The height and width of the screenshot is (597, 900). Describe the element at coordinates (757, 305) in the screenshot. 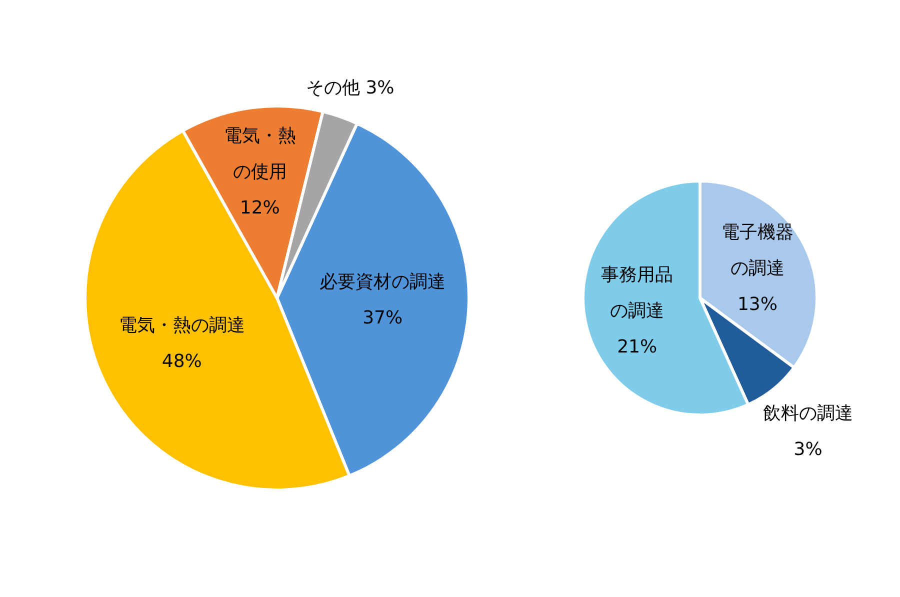

I see `data-label: 13%` at that location.